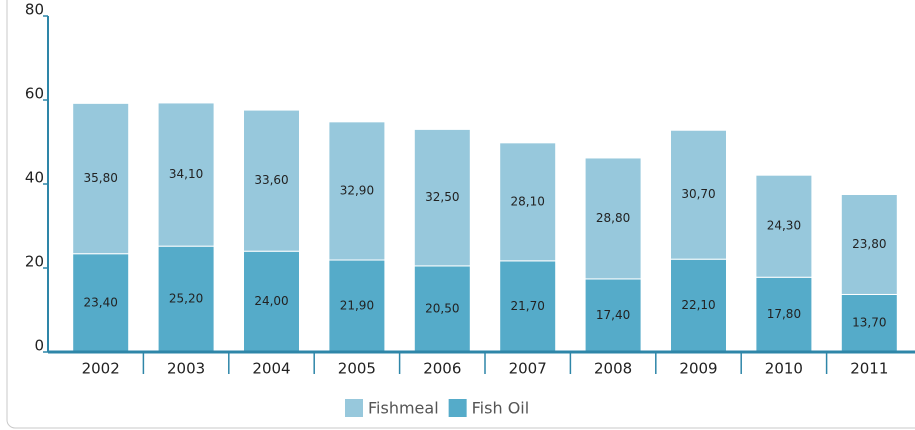 Image resolution: width=915 pixels, height=430 pixels. I want to click on data-label: 22,10, so click(698, 305).